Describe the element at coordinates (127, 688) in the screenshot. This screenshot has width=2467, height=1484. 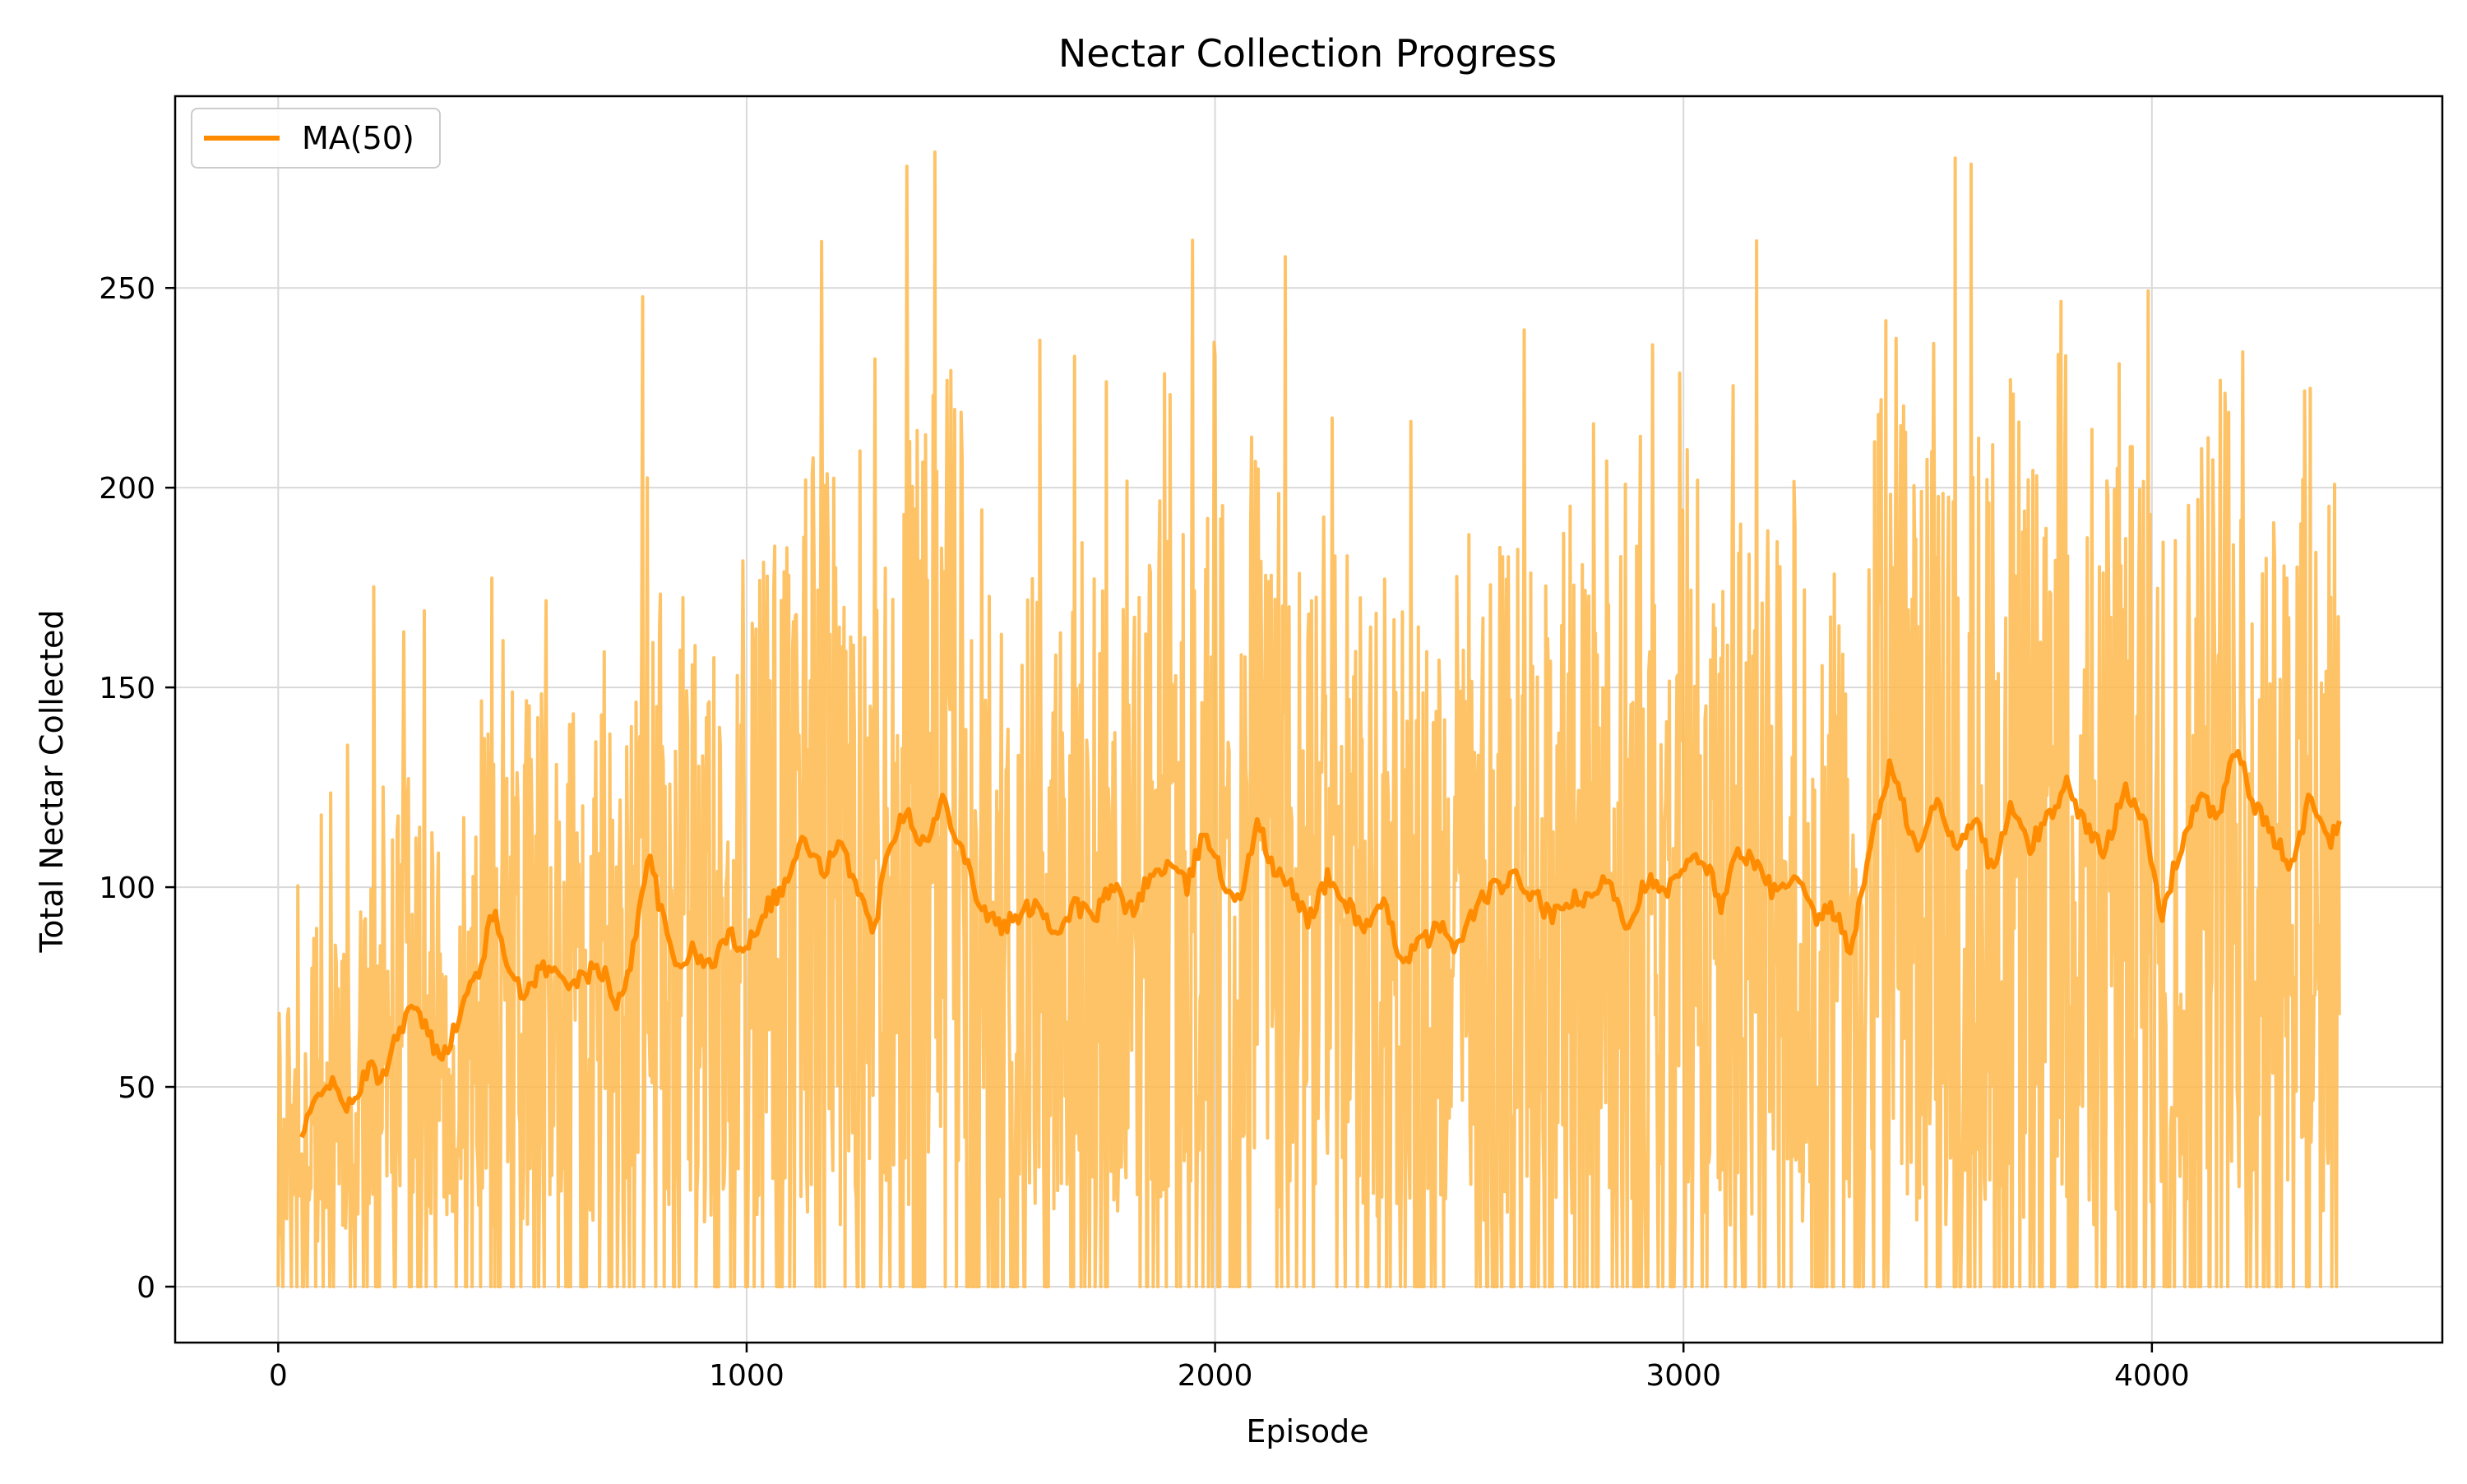
I see `y-tick-label: 150` at that location.